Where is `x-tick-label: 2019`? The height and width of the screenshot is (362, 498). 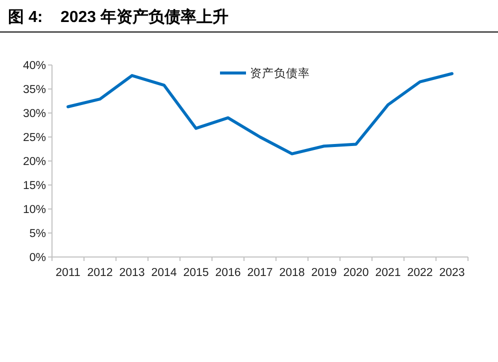
x-tick-label: 2019 is located at coordinates (324, 273).